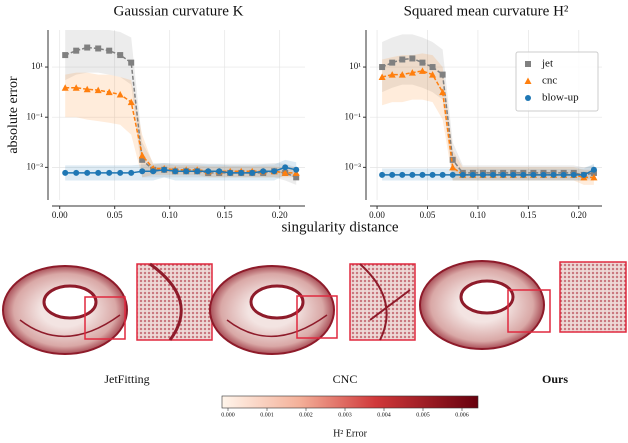 The image size is (628, 443). Describe the element at coordinates (486, 11) in the screenshot. I see `chart-title: Squared mean curvature H²` at that location.